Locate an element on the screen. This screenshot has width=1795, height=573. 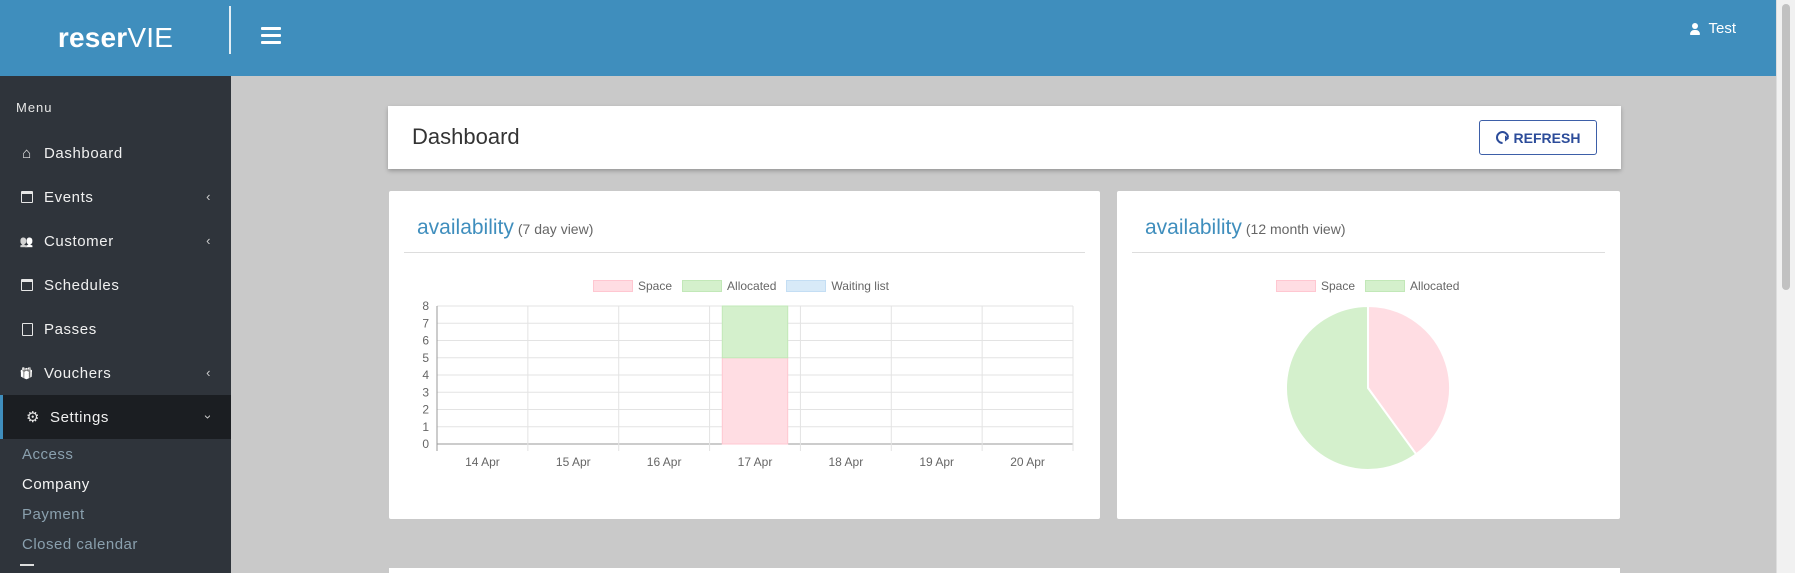
refresh-button: REFRESH is located at coordinates (1538, 137).